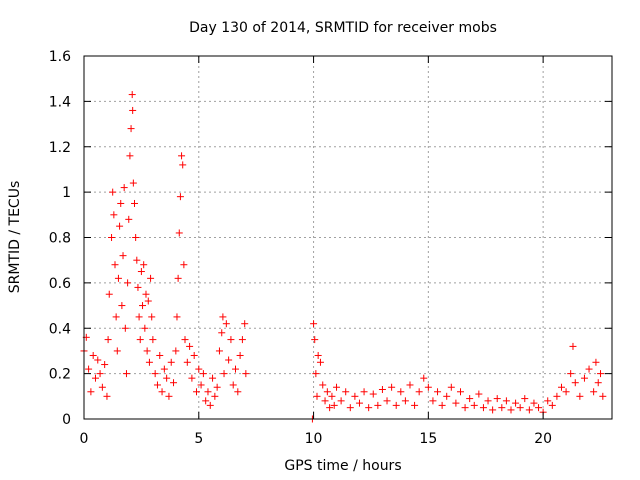  Describe the element at coordinates (60, 148) in the screenshot. I see `y-tick-label: 1.2` at that location.